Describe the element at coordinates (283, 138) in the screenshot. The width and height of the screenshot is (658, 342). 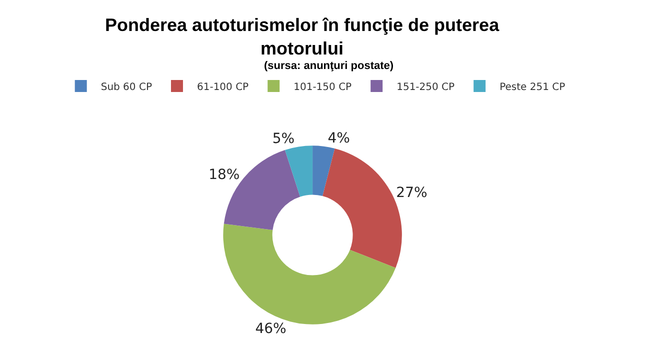
I see `data-label: 5%` at that location.